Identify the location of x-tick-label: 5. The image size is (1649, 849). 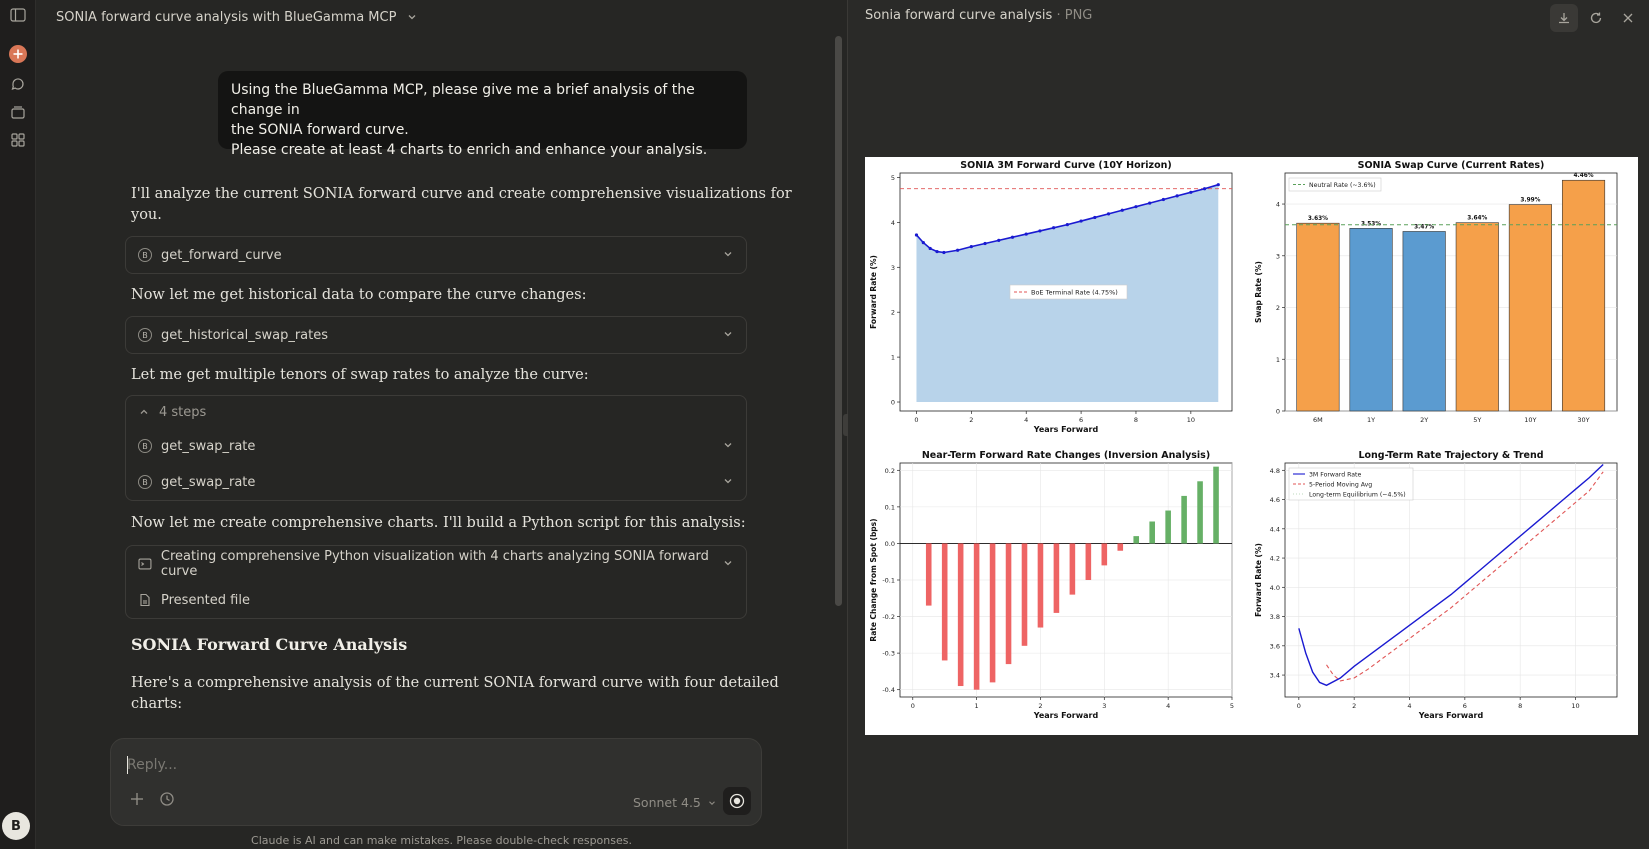
(1232, 706).